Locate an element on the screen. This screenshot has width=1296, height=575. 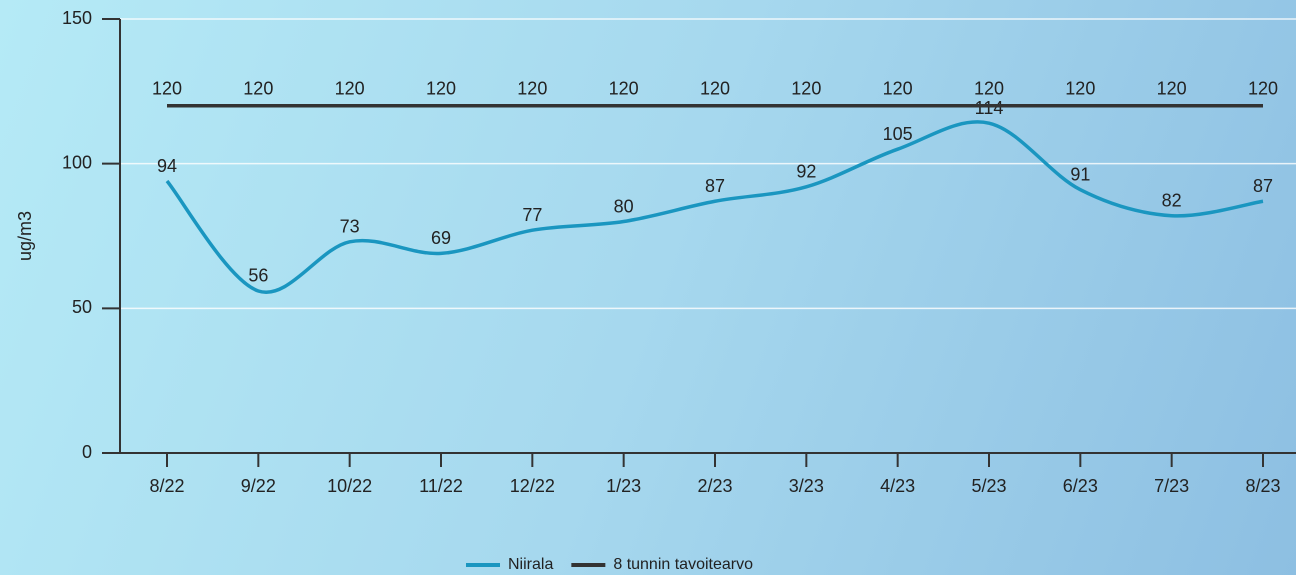
data-label: 77 is located at coordinates (532, 215).